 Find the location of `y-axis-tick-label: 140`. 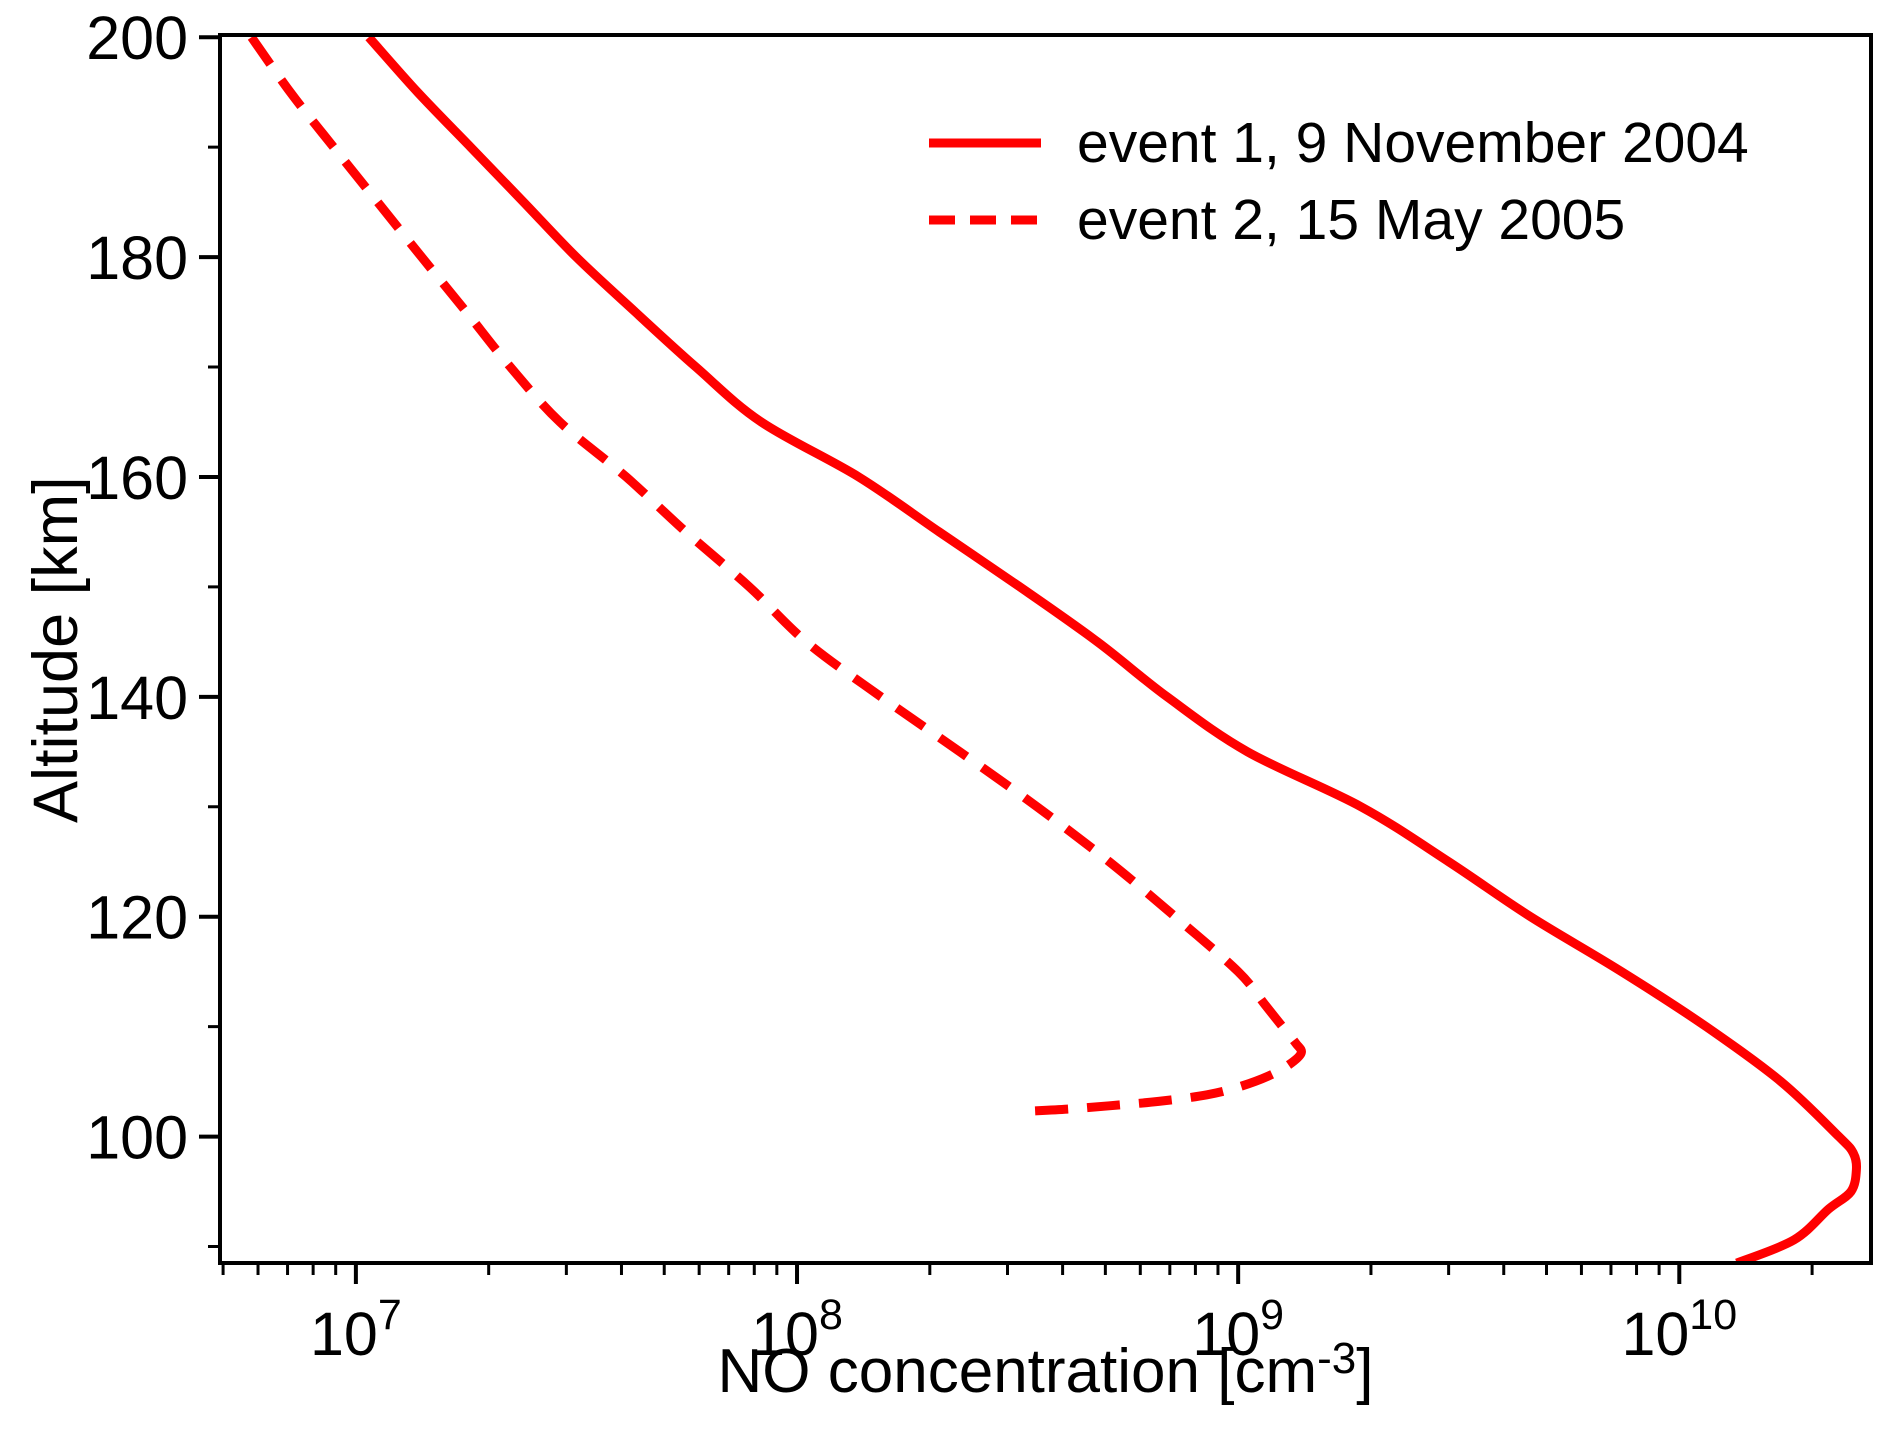

y-axis-tick-label: 140 is located at coordinates (137, 698).